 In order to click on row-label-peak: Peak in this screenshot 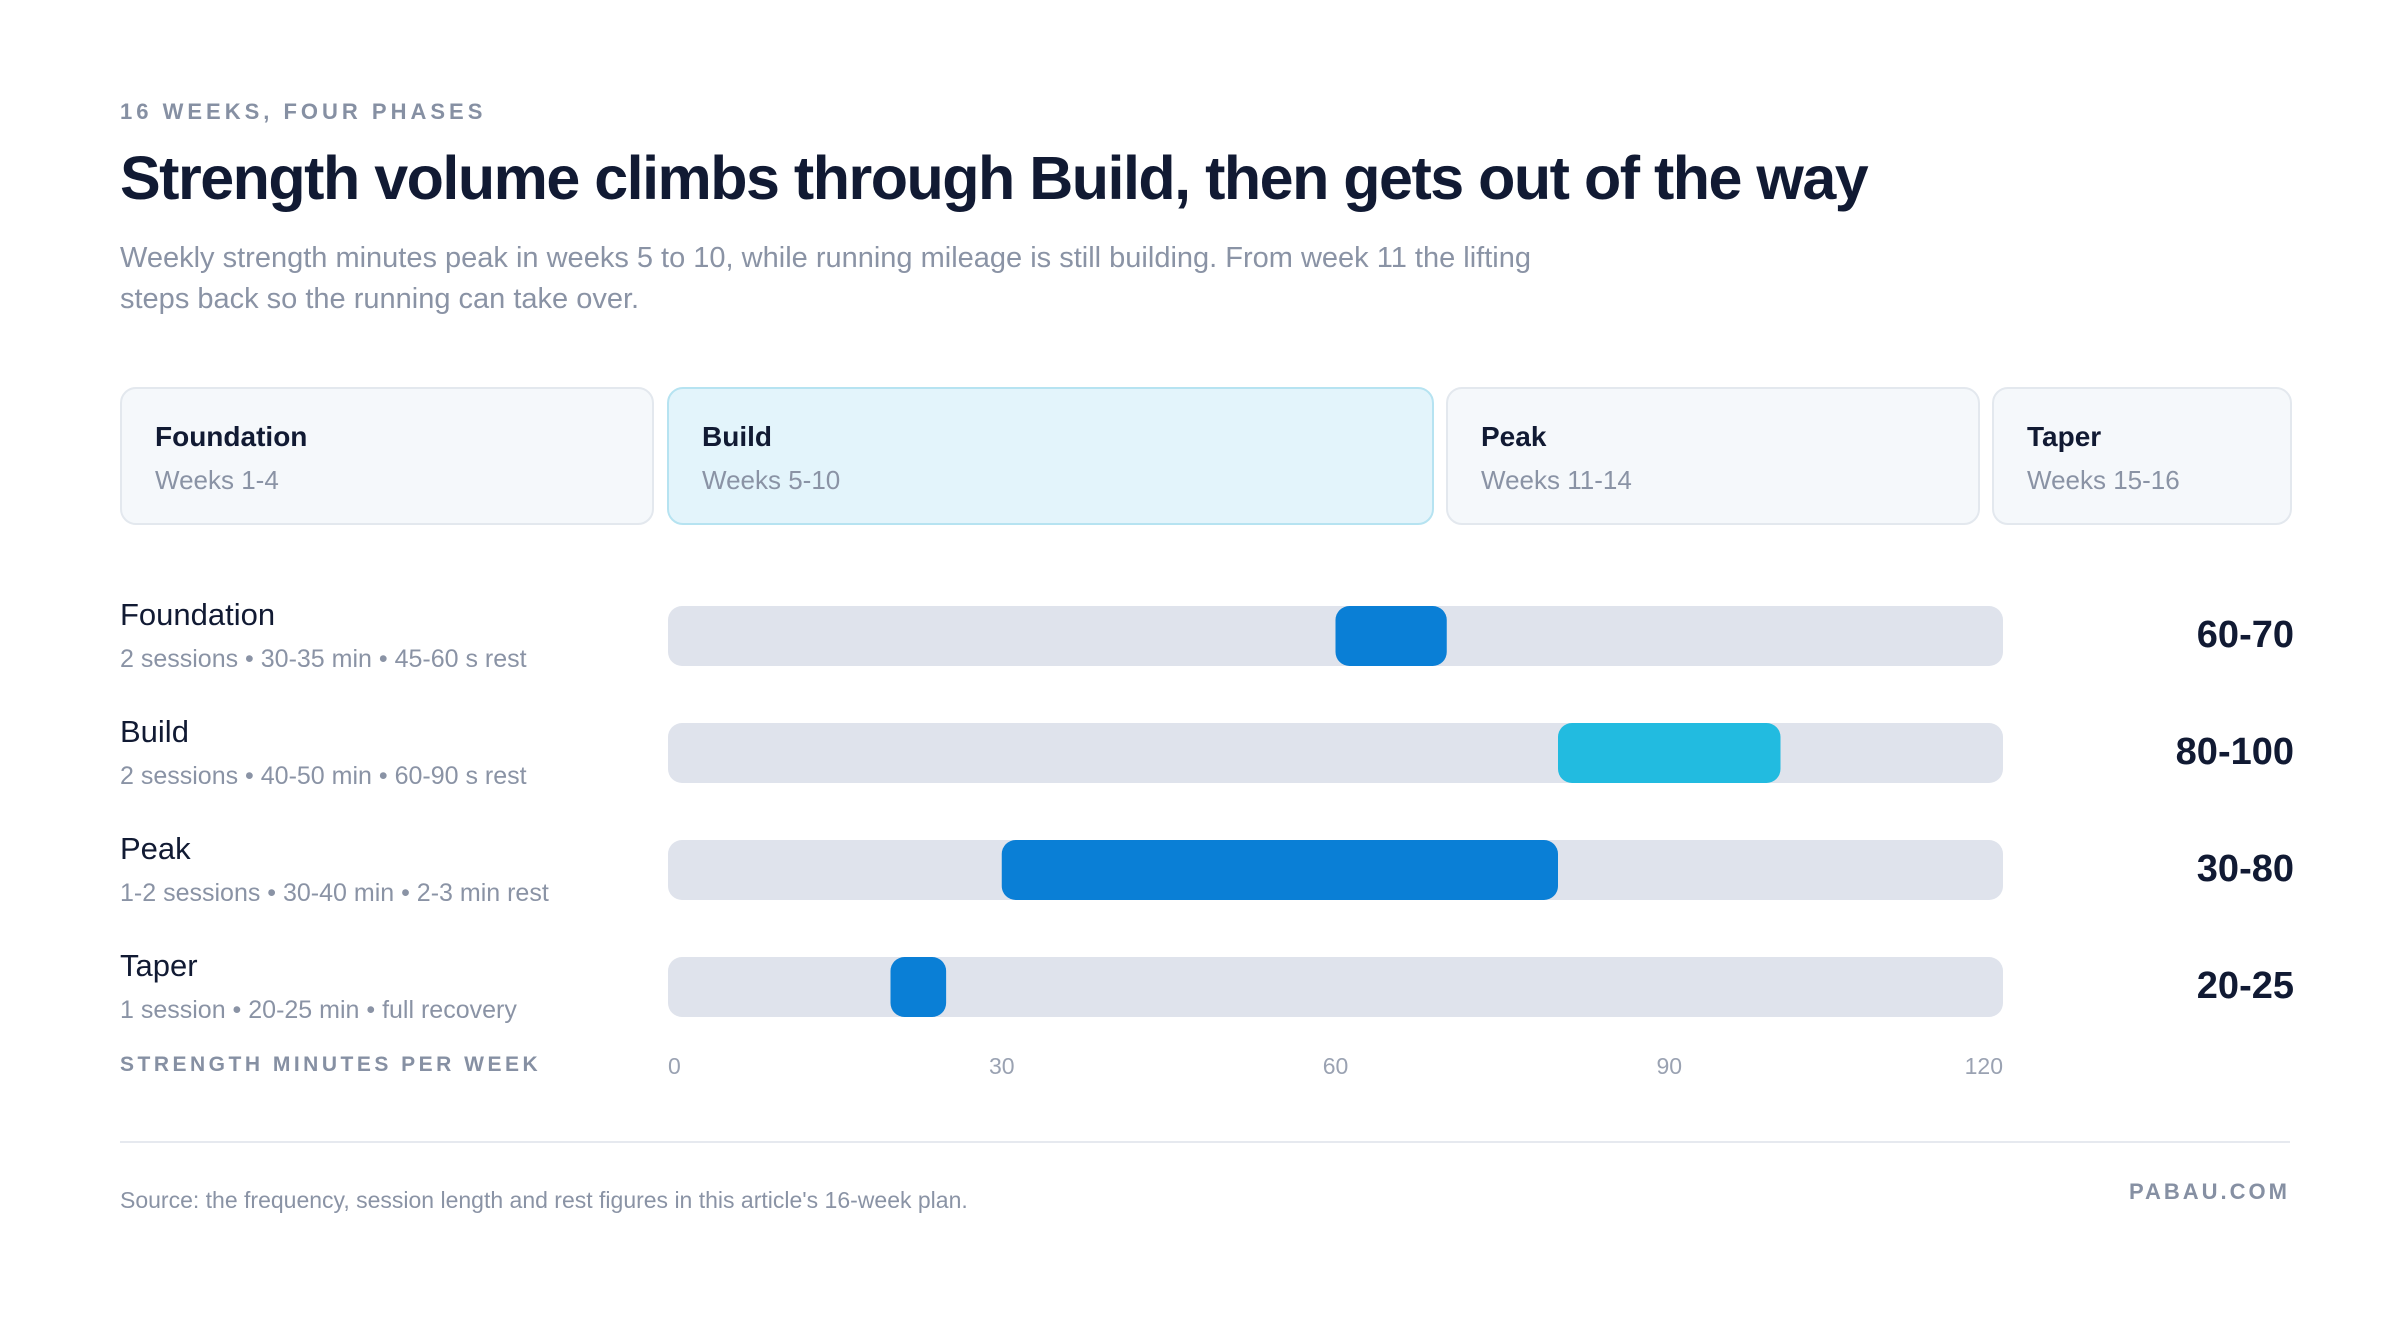, I will do `click(155, 848)`.